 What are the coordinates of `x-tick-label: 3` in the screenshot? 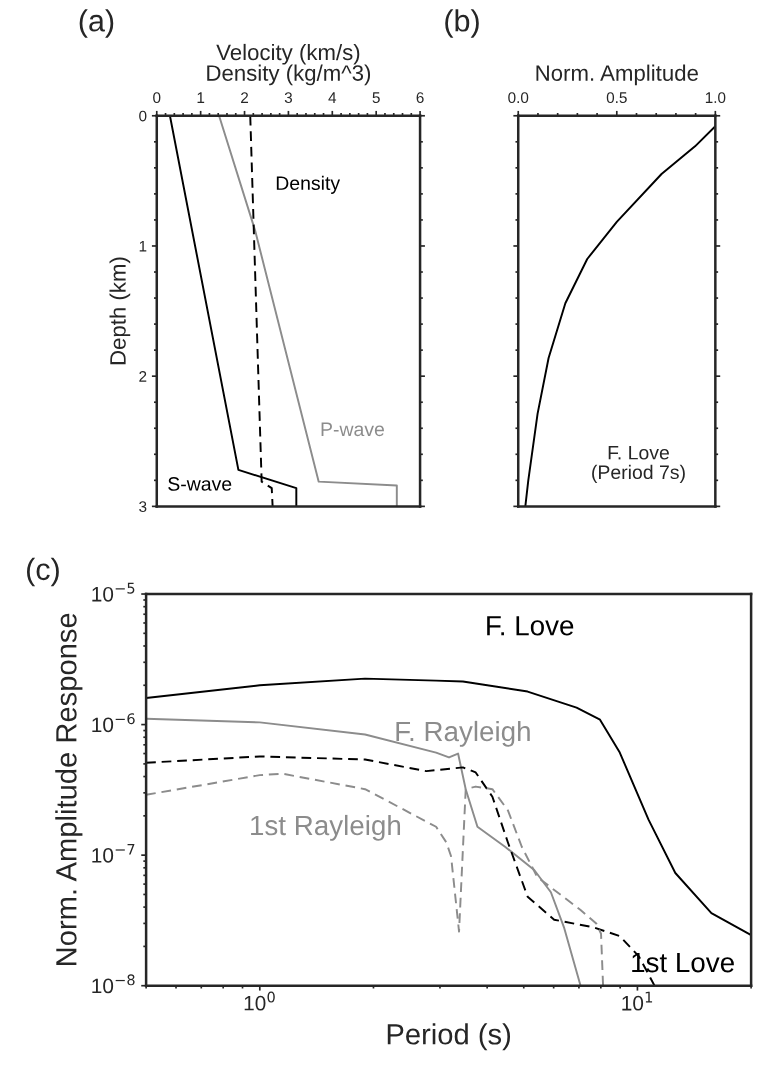 It's located at (288, 98).